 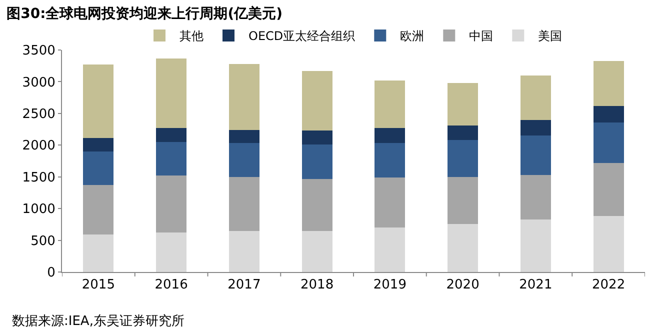 What do you see at coordinates (98, 321) in the screenshot?
I see `source-note: 数据来源:IEA,东吴证券研究所` at bounding box center [98, 321].